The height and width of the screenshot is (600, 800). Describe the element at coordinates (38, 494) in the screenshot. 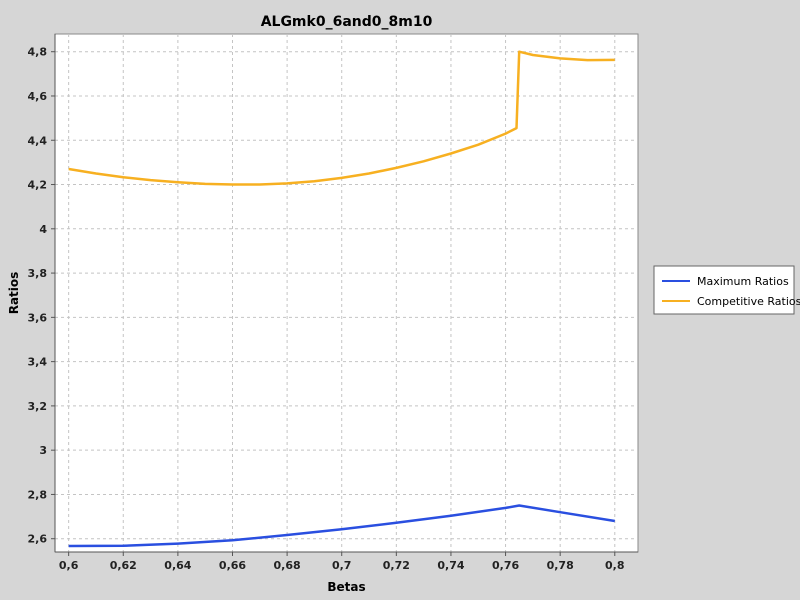

I see `y-tick-label: 2,8` at that location.